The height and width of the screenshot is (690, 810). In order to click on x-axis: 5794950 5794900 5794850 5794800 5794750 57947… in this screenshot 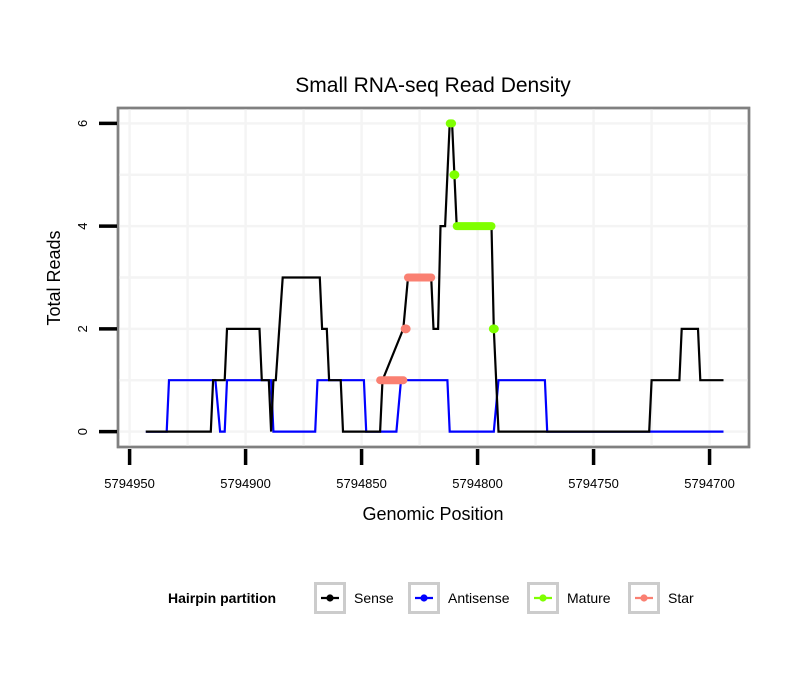, I will do `click(419, 470)`.